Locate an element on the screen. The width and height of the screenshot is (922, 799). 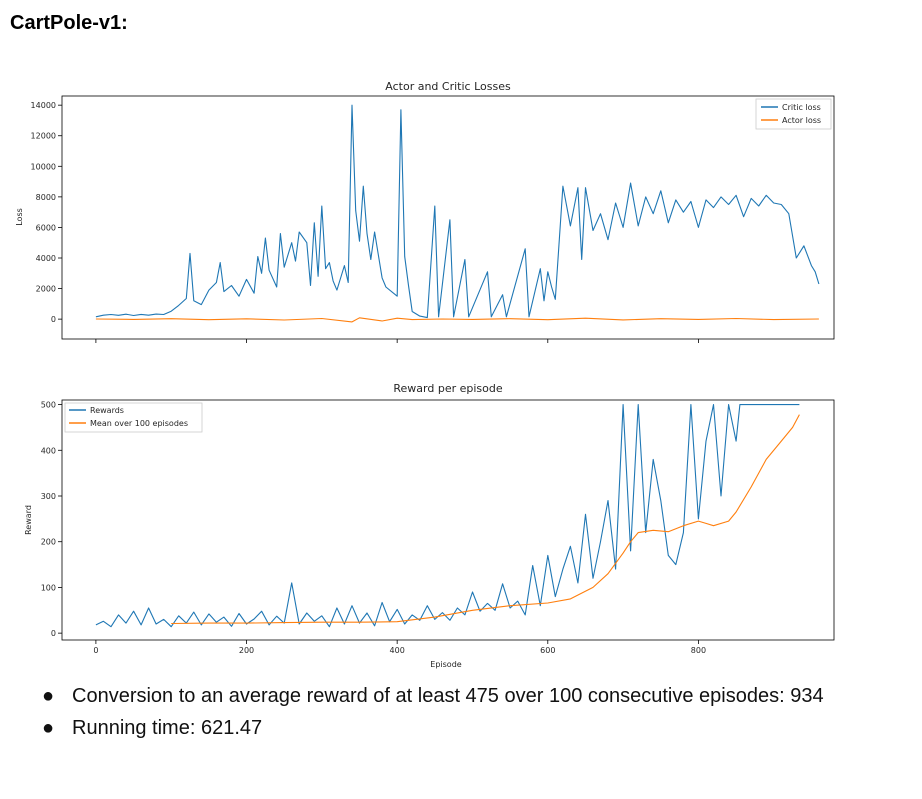
reward-legend: Rewards Mean over 100 episodes is located at coordinates (133, 417).